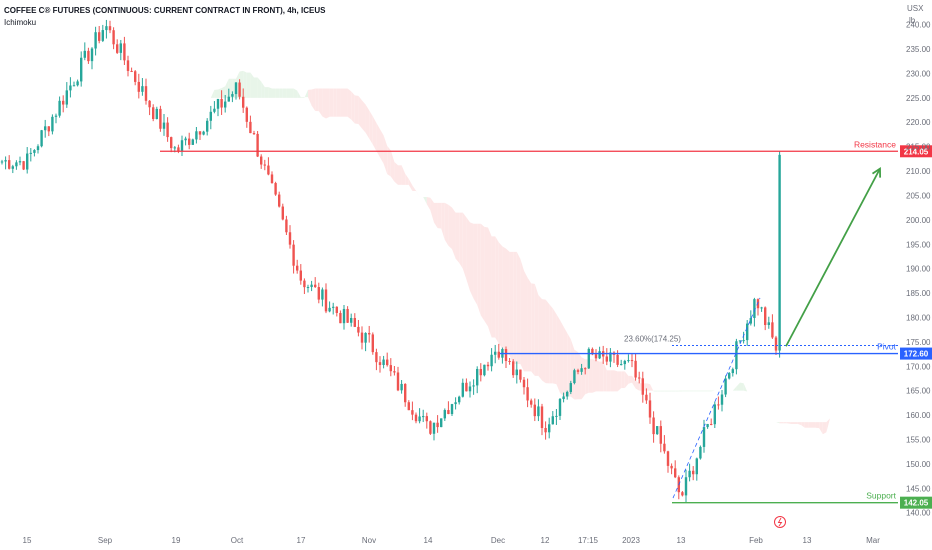 This screenshot has width=932, height=550. What do you see at coordinates (918, 49) in the screenshot?
I see `y-tick-label: 235.00` at bounding box center [918, 49].